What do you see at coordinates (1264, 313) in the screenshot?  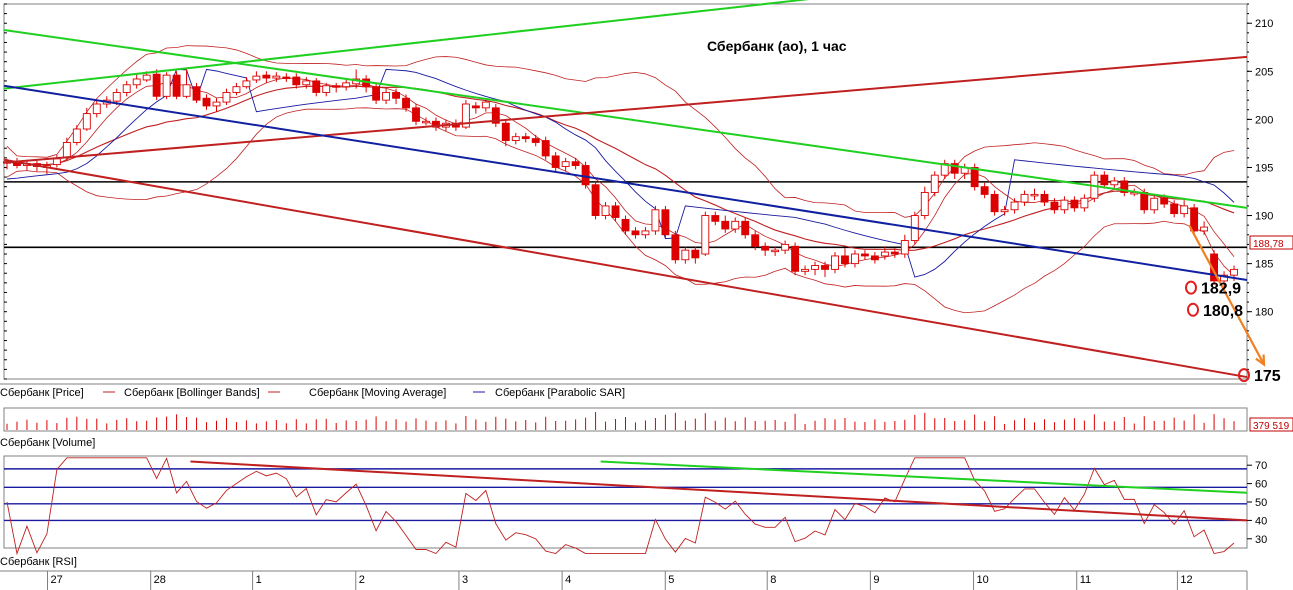 I see `price-tick-label: 180` at bounding box center [1264, 313].